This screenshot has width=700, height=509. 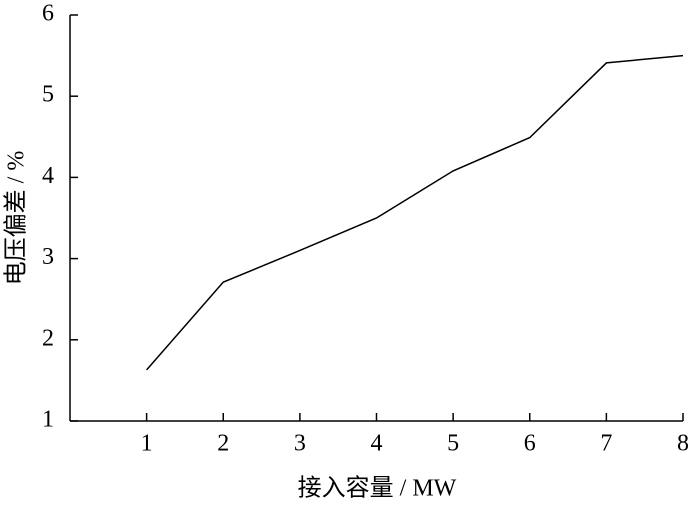 What do you see at coordinates (48, 338) in the screenshot?
I see `y-tick-label: 2` at bounding box center [48, 338].